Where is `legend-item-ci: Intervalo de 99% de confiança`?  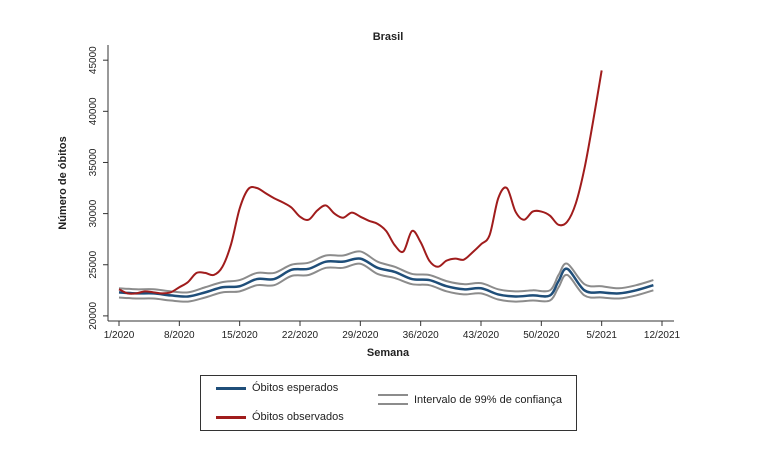
legend-item-ci: Intervalo de 99% de confiança is located at coordinates (470, 399).